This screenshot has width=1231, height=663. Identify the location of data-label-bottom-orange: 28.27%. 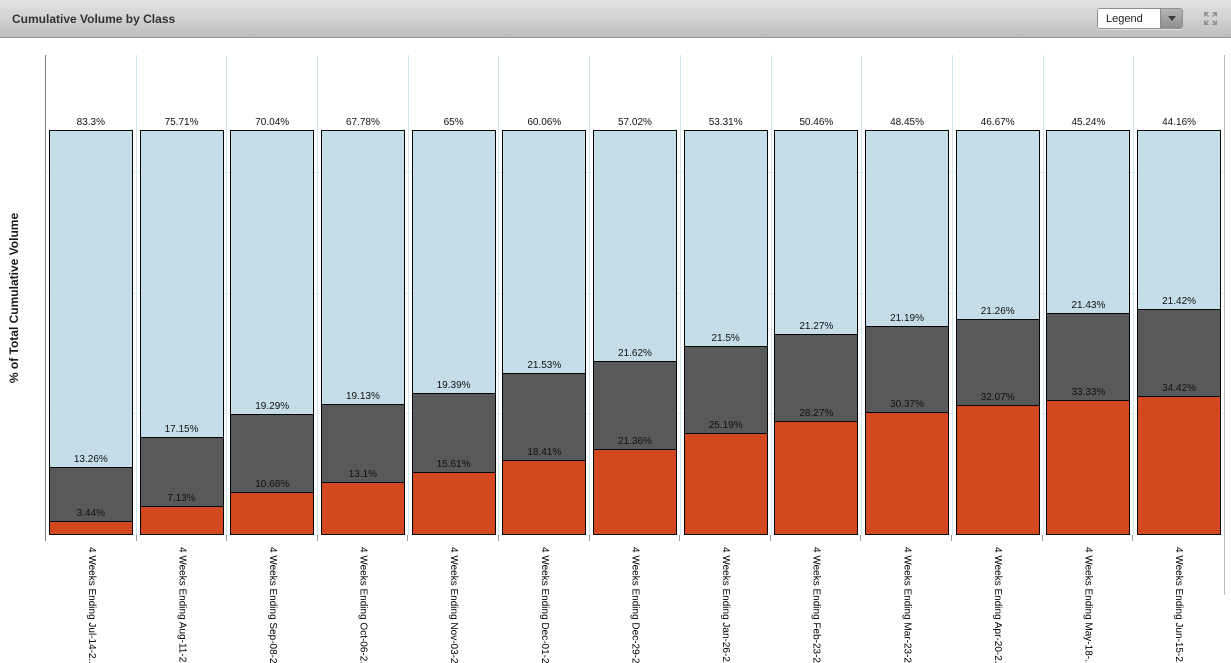
(816, 413).